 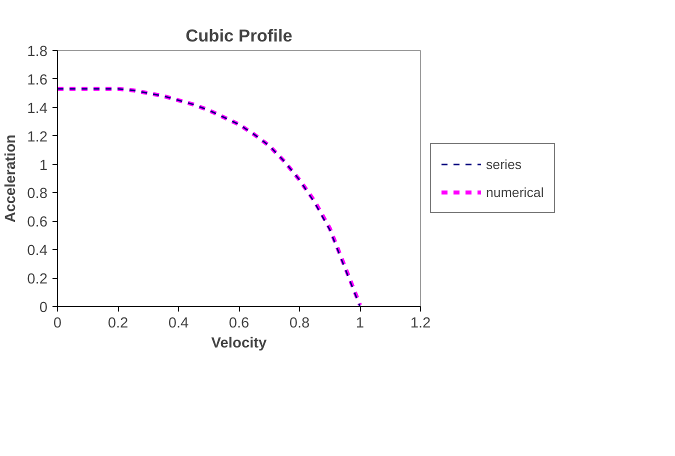 I want to click on x-tick-label: 0.8, so click(x=299, y=324).